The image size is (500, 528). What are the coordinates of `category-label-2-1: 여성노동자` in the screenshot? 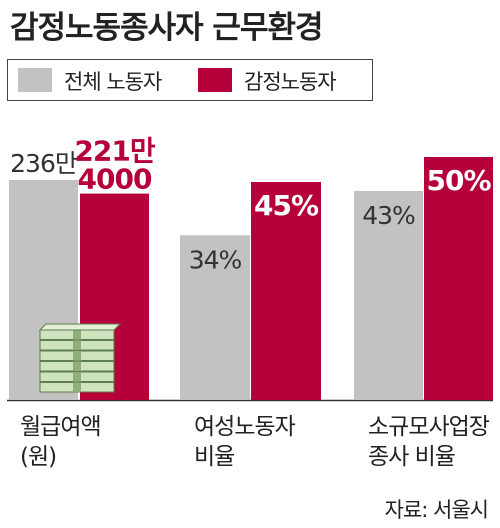 It's located at (245, 427).